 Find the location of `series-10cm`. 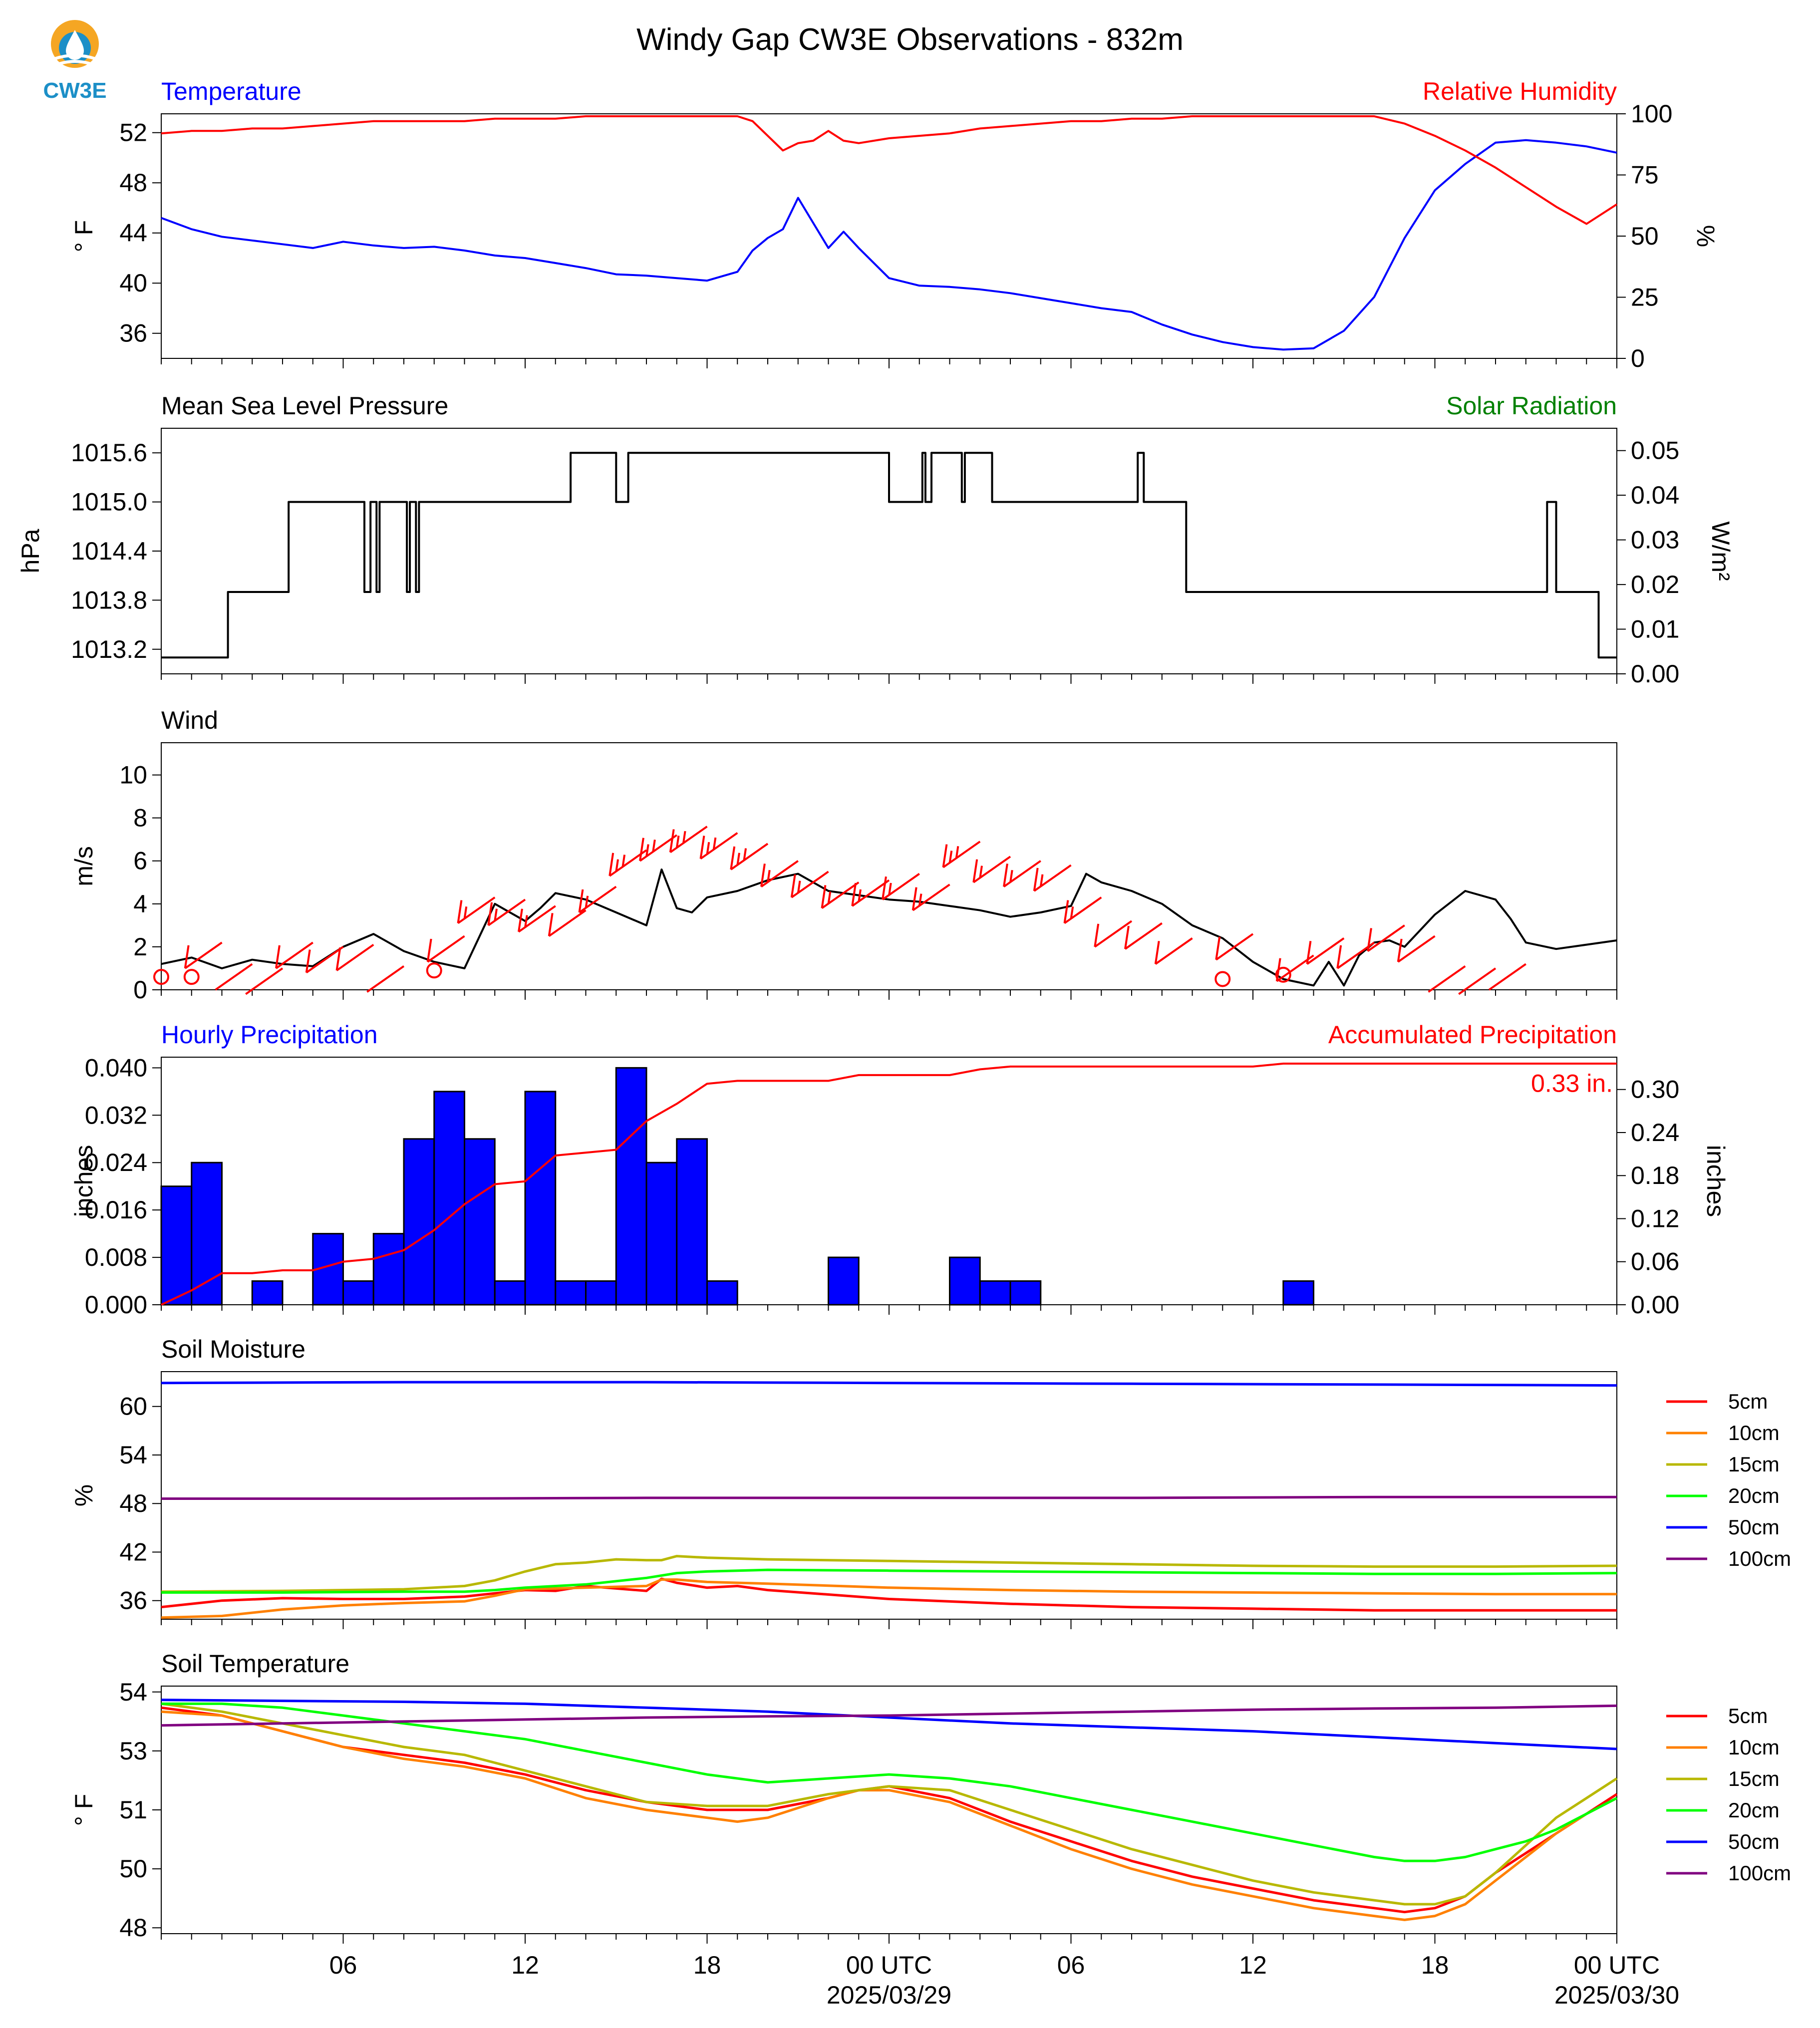

series-10cm is located at coordinates (889, 1598).